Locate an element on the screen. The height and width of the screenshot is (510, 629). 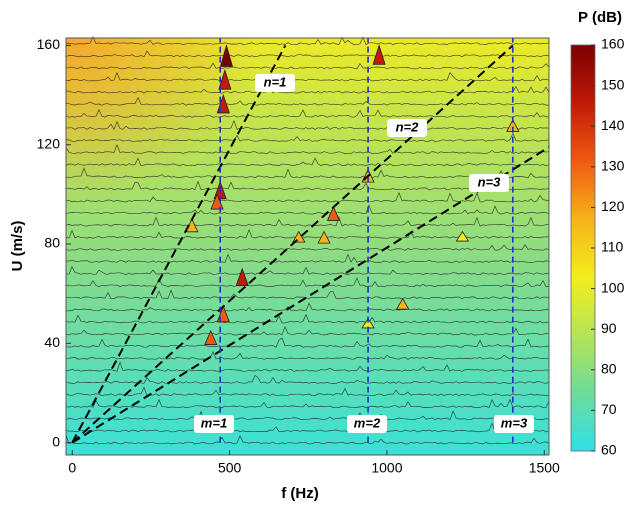
y-tick-label: 160 is located at coordinates (49, 44).